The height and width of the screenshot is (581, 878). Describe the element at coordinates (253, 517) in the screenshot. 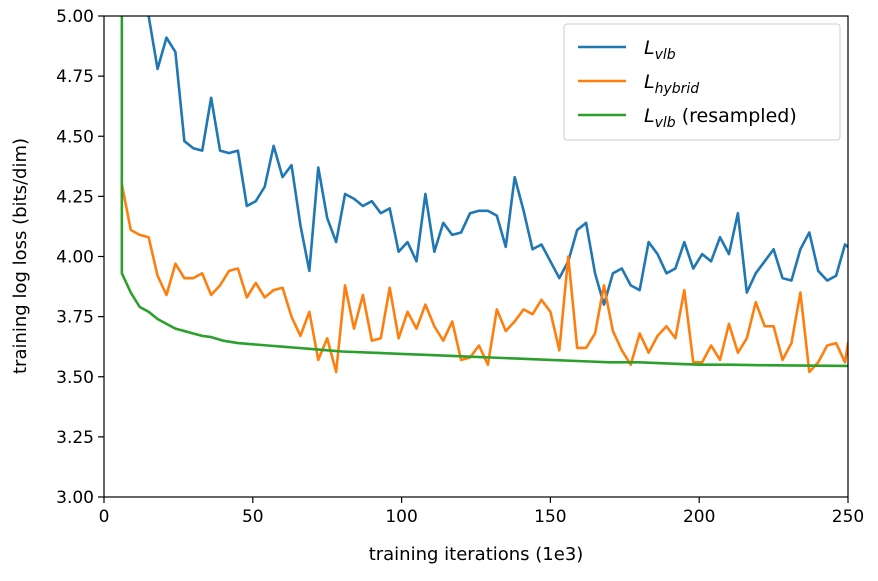

I see `x-tick-label: 50` at that location.